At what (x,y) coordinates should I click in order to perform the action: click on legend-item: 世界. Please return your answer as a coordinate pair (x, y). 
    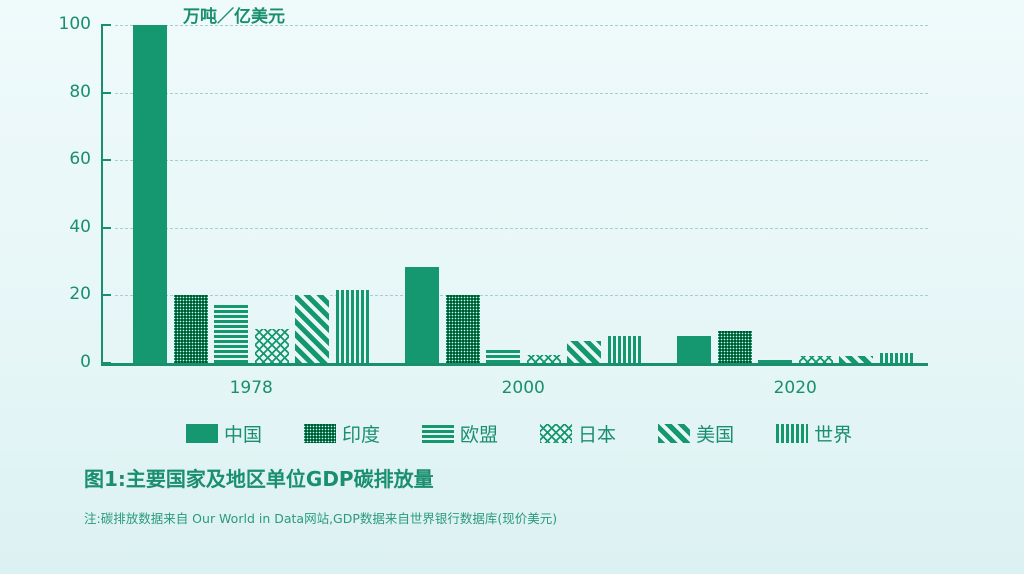
    Looking at the image, I should click on (814, 433).